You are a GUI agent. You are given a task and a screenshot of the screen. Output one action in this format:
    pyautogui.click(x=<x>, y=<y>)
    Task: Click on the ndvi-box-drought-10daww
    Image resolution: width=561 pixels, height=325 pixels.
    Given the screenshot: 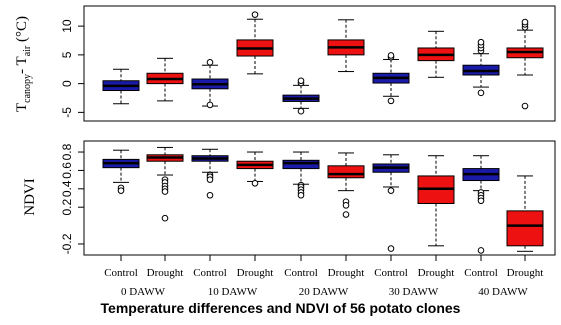 What is the action you would take?
    pyautogui.click(x=255, y=169)
    